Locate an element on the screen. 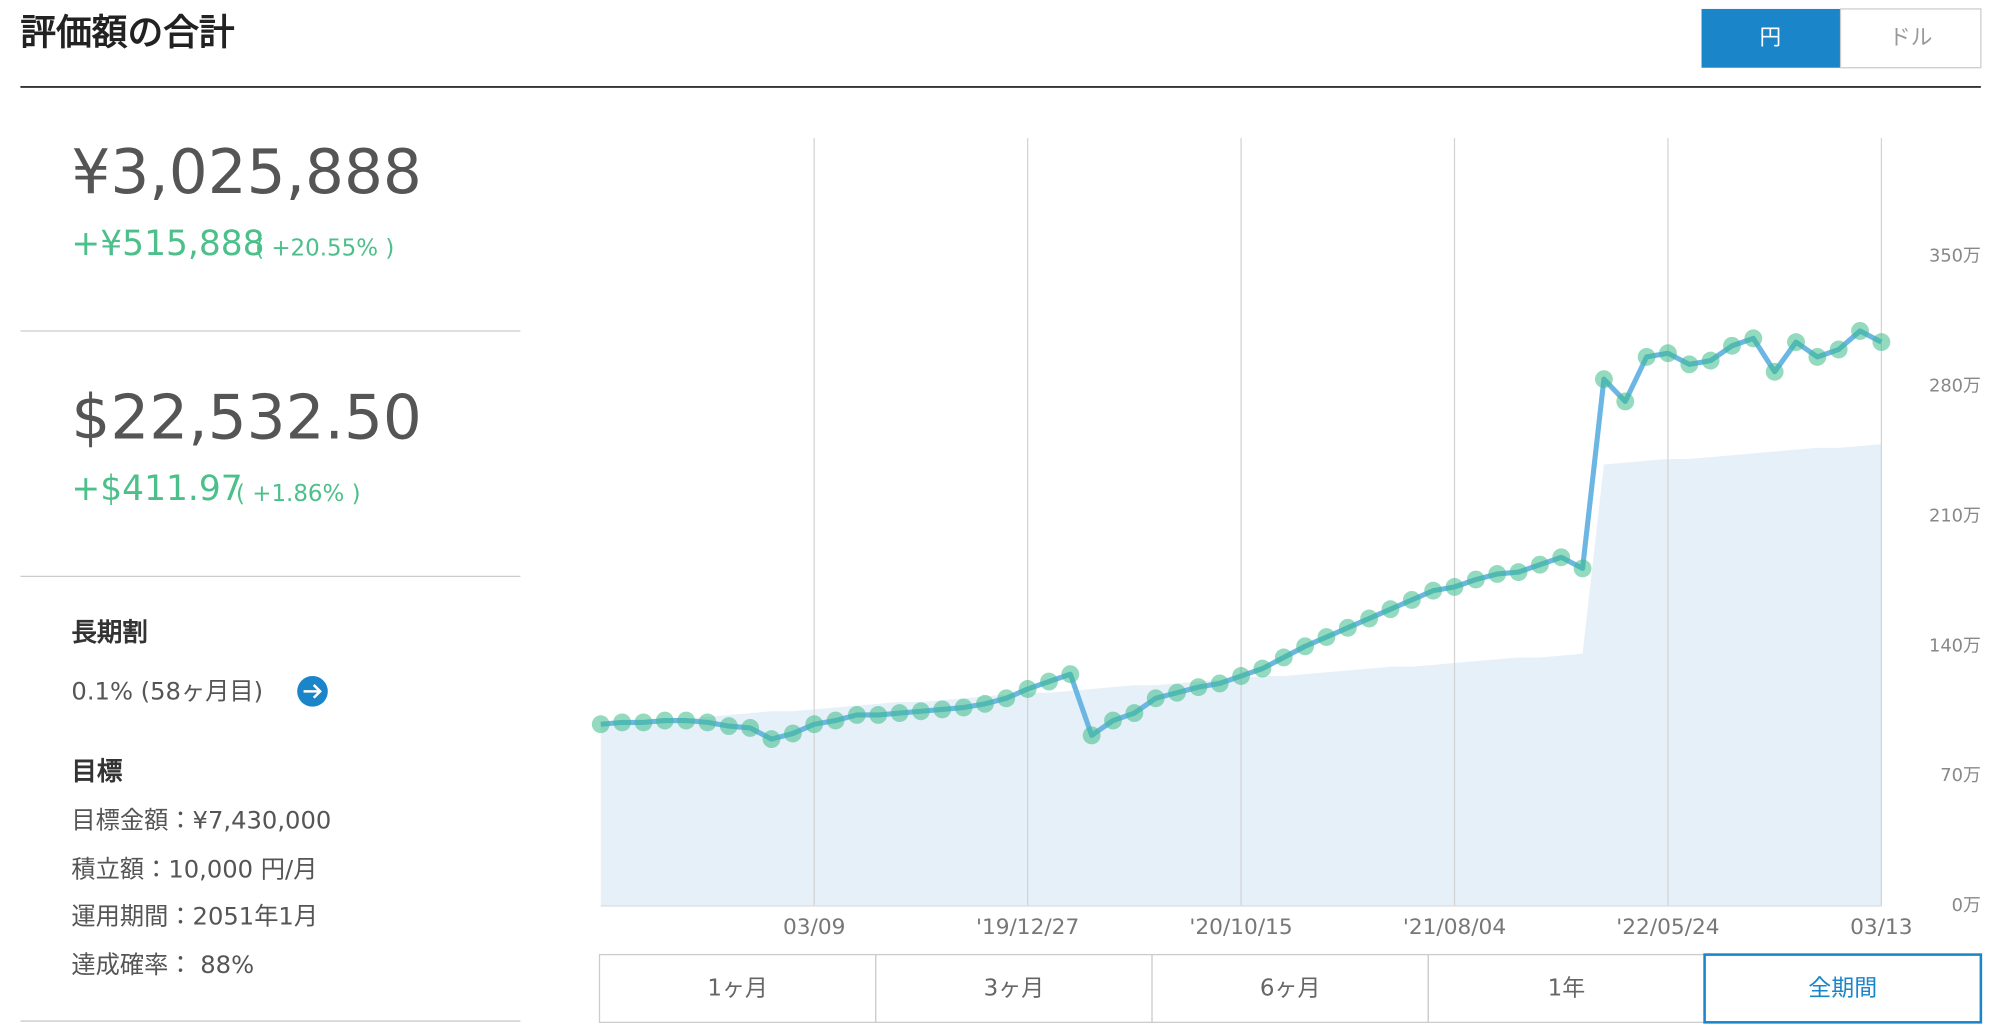 The image size is (2000, 1030). goal-item: 運用期間：2051年1月 is located at coordinates (194, 916).